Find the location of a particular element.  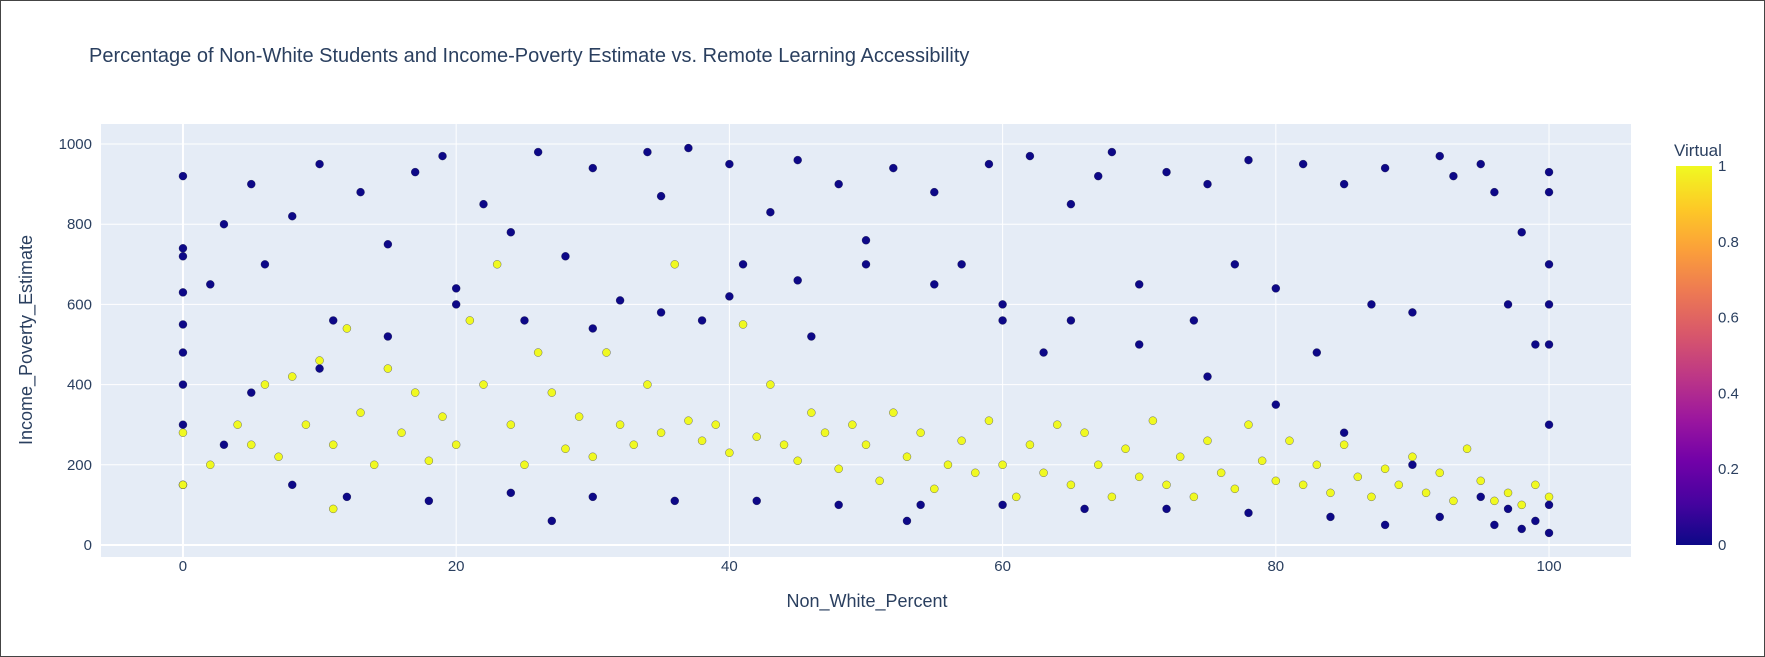

x-tick-label: 80 is located at coordinates (1275, 566).